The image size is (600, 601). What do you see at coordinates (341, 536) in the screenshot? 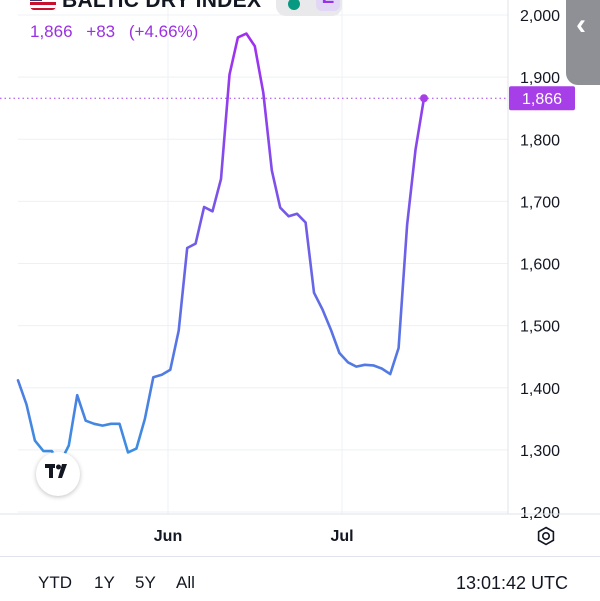
I see `x-tick-label: Jul` at bounding box center [341, 536].